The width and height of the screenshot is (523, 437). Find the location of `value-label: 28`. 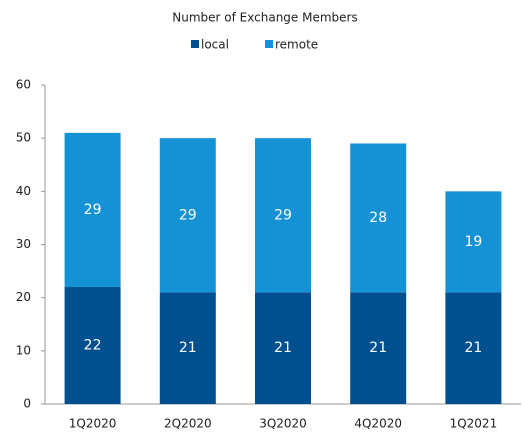

value-label: 28 is located at coordinates (378, 218).